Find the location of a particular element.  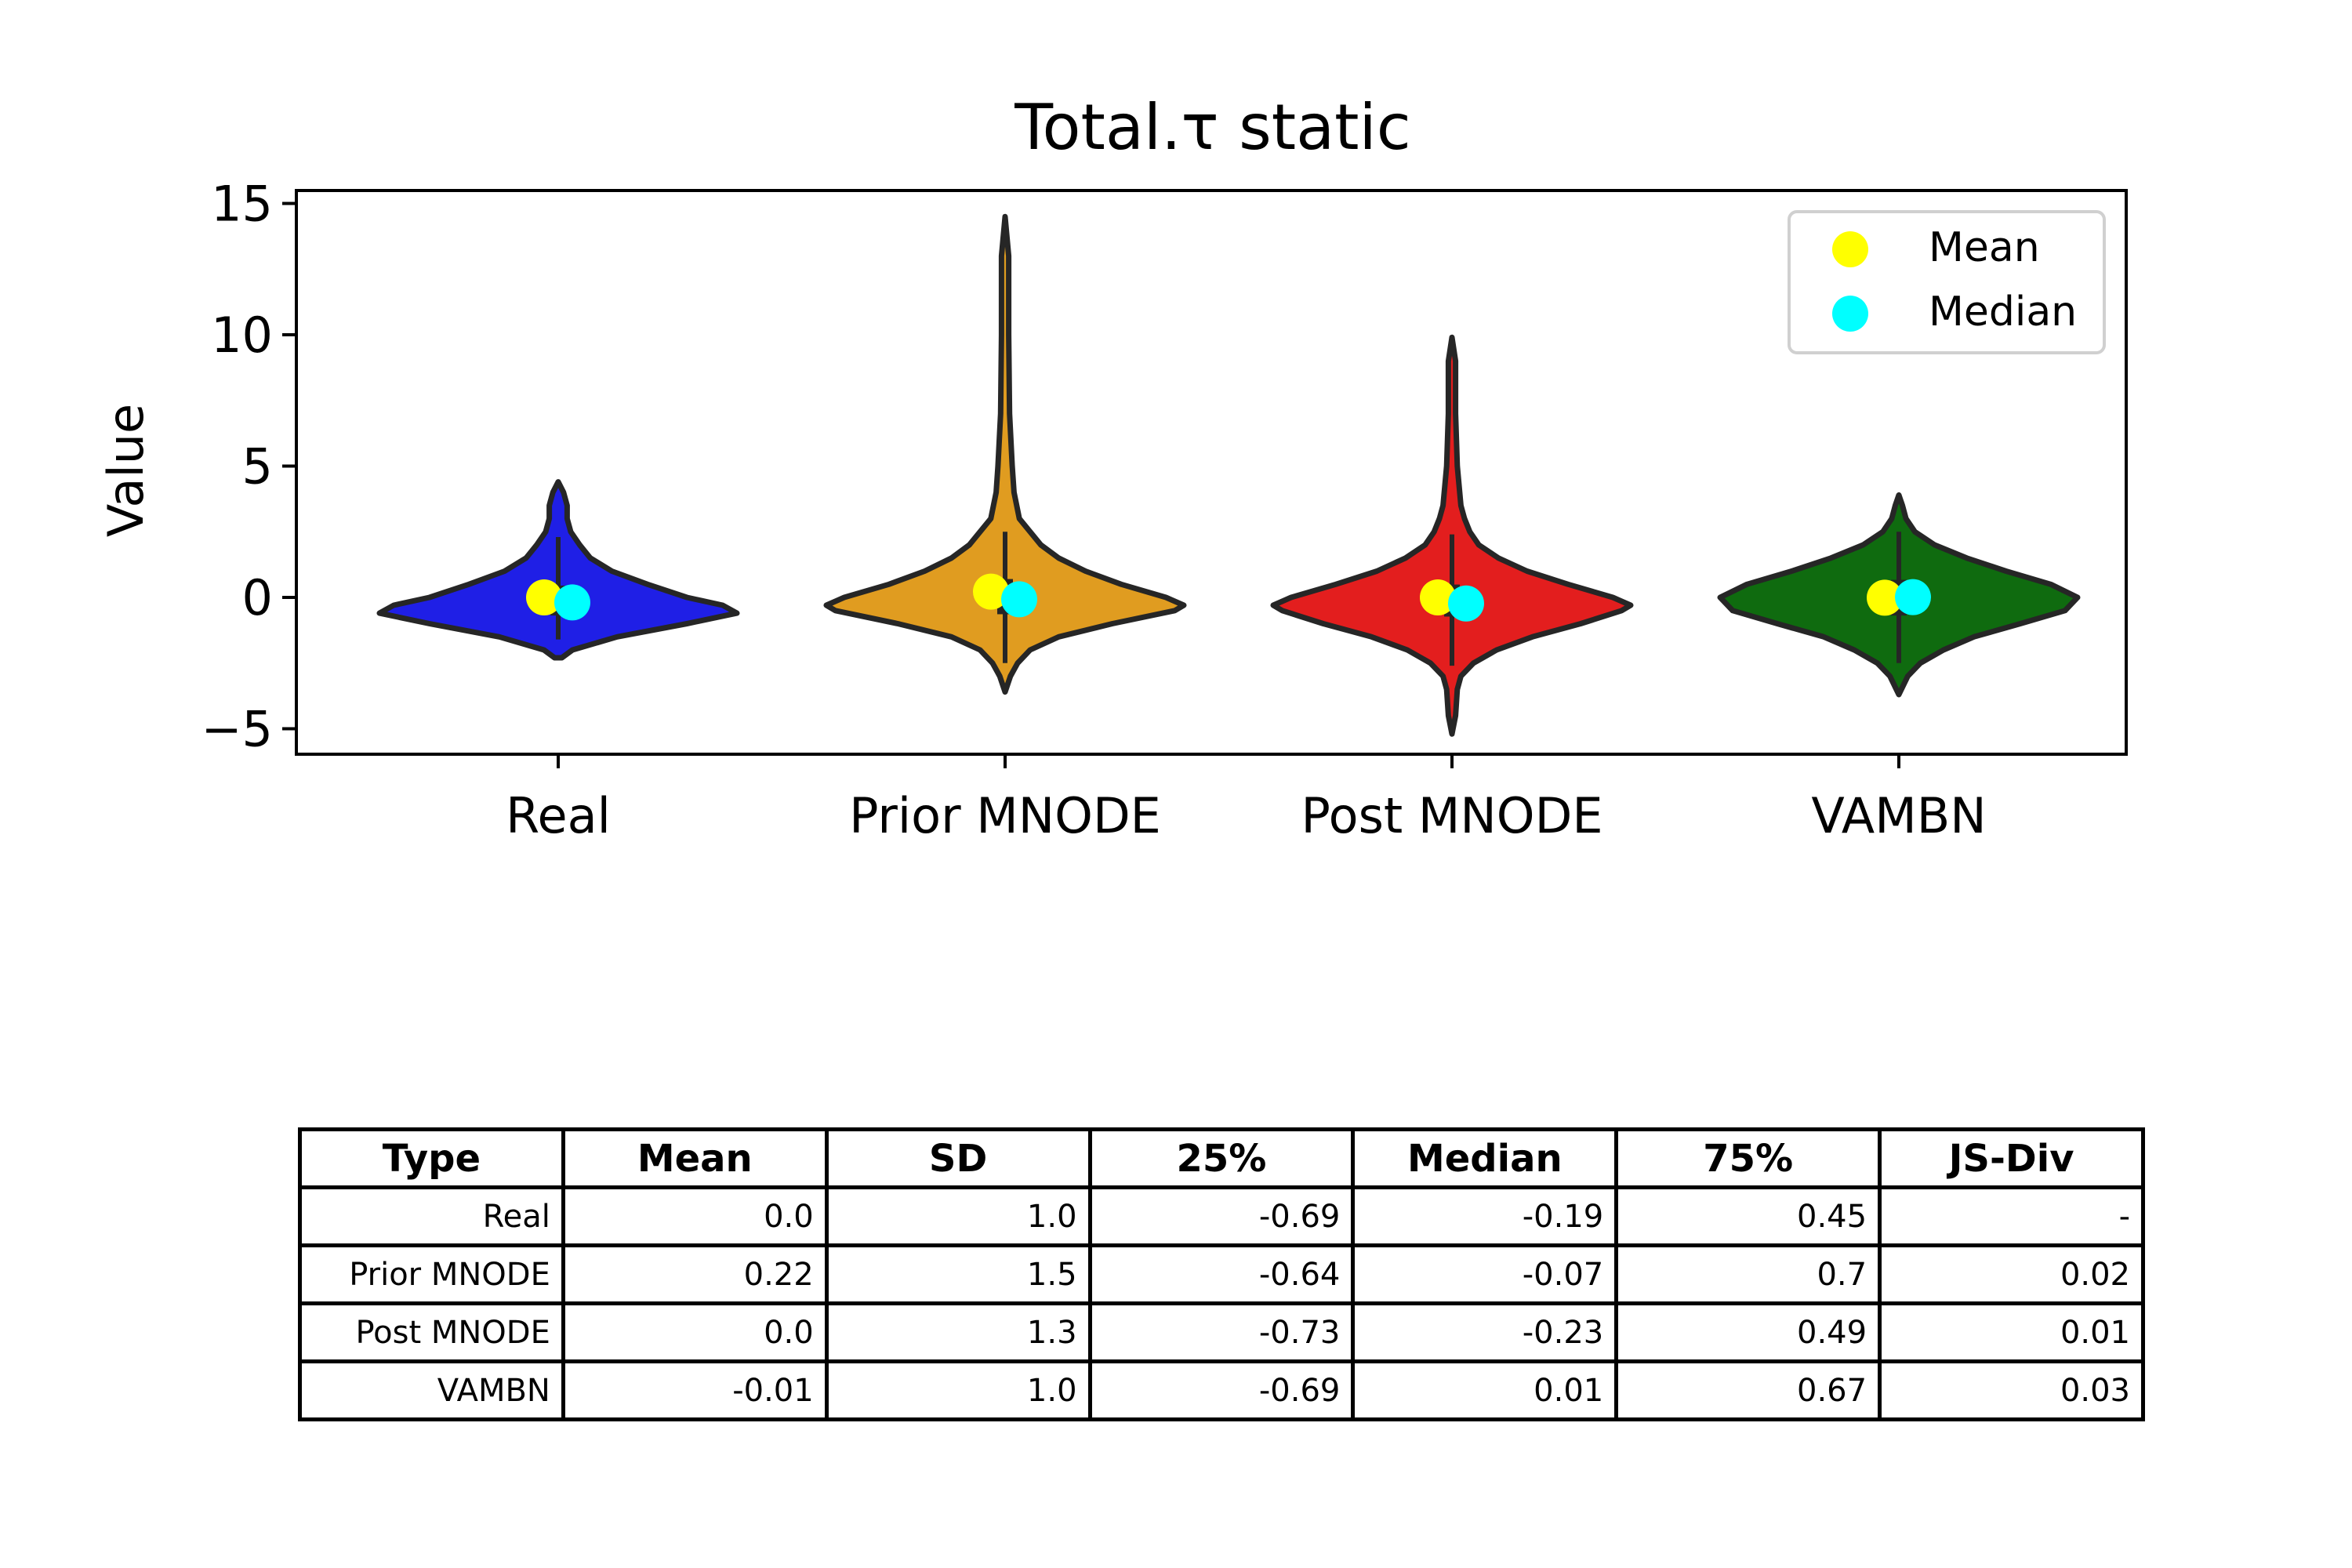

cell-mean: -0.01 is located at coordinates (695, 1390).